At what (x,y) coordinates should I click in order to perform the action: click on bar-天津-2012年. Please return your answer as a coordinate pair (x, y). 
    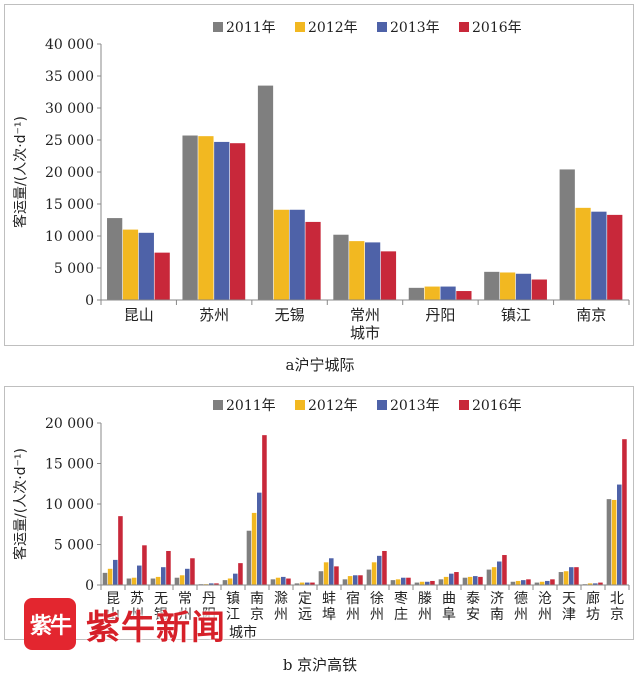
    Looking at the image, I should click on (566, 578).